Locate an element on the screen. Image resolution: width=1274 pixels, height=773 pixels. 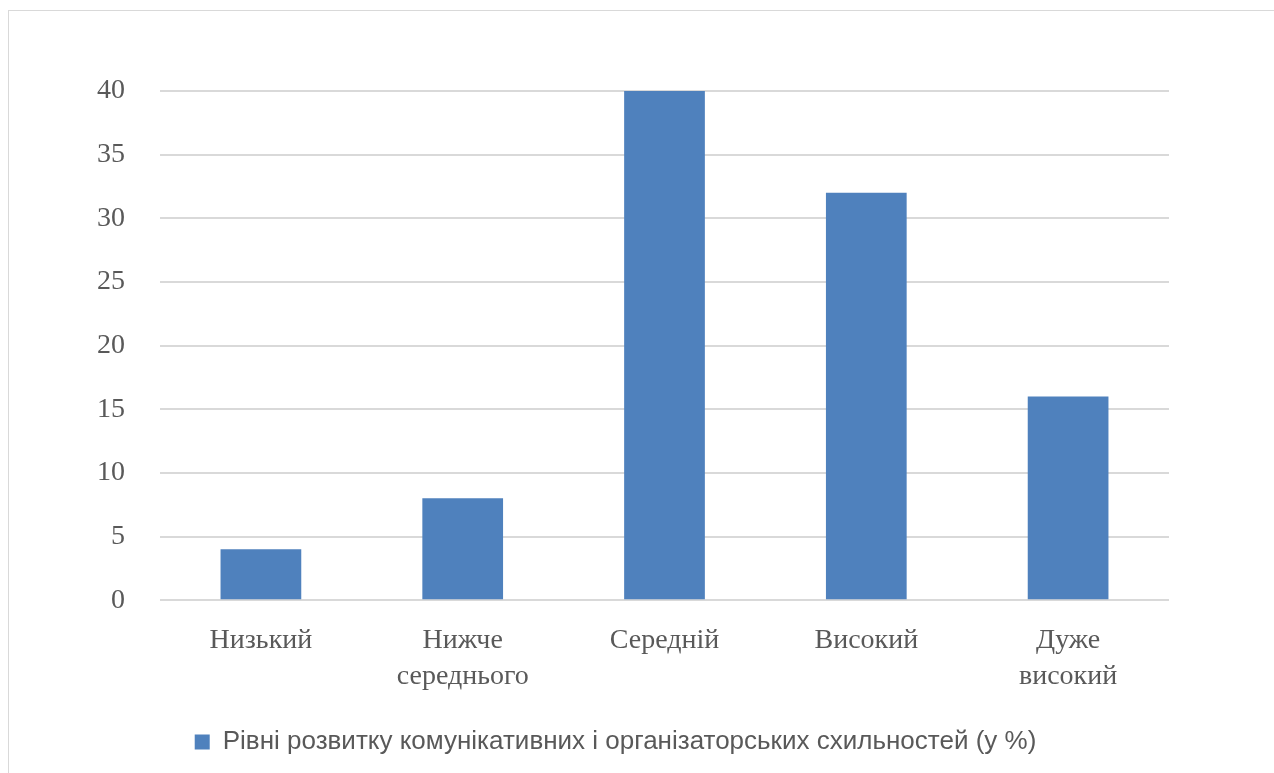
y-tick-label: 25 is located at coordinates (111, 280).